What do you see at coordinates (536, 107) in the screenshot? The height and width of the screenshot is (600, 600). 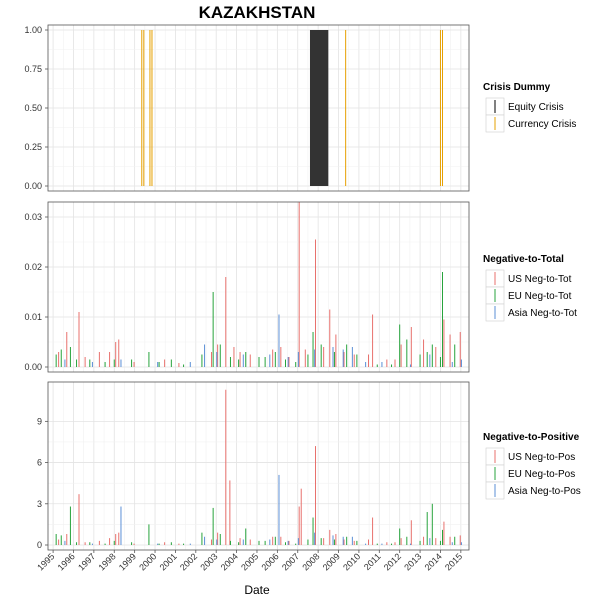 I see `panel-1-legend-label: Equity Crisis` at bounding box center [536, 107].